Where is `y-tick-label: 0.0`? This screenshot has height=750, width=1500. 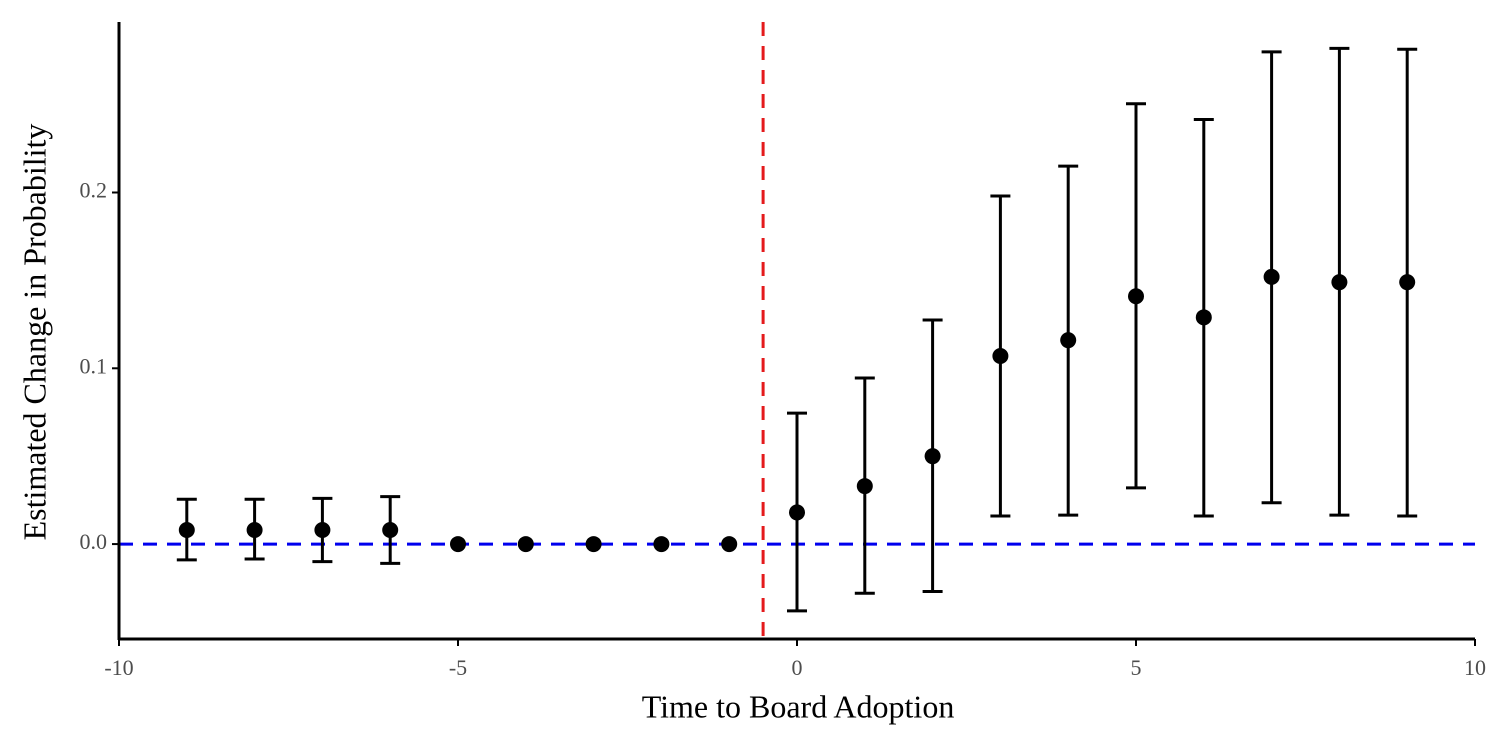 y-tick-label: 0.0 is located at coordinates (94, 541).